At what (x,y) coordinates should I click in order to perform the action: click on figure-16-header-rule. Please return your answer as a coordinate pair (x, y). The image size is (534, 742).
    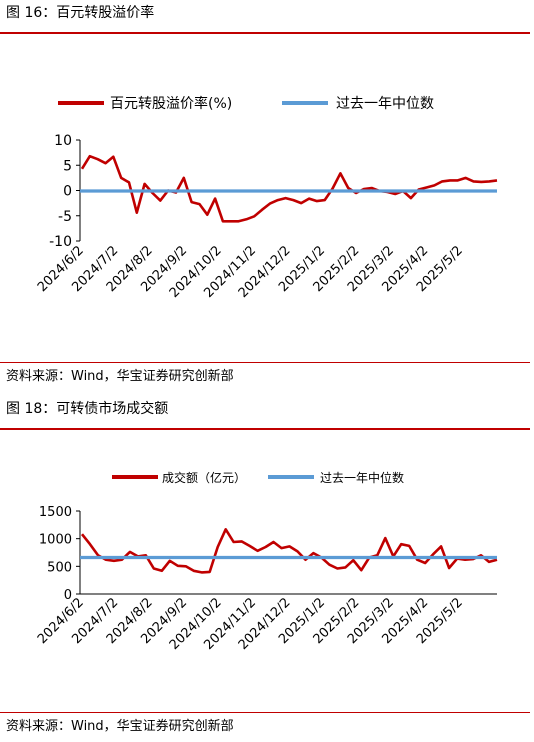
    Looking at the image, I should click on (265, 33).